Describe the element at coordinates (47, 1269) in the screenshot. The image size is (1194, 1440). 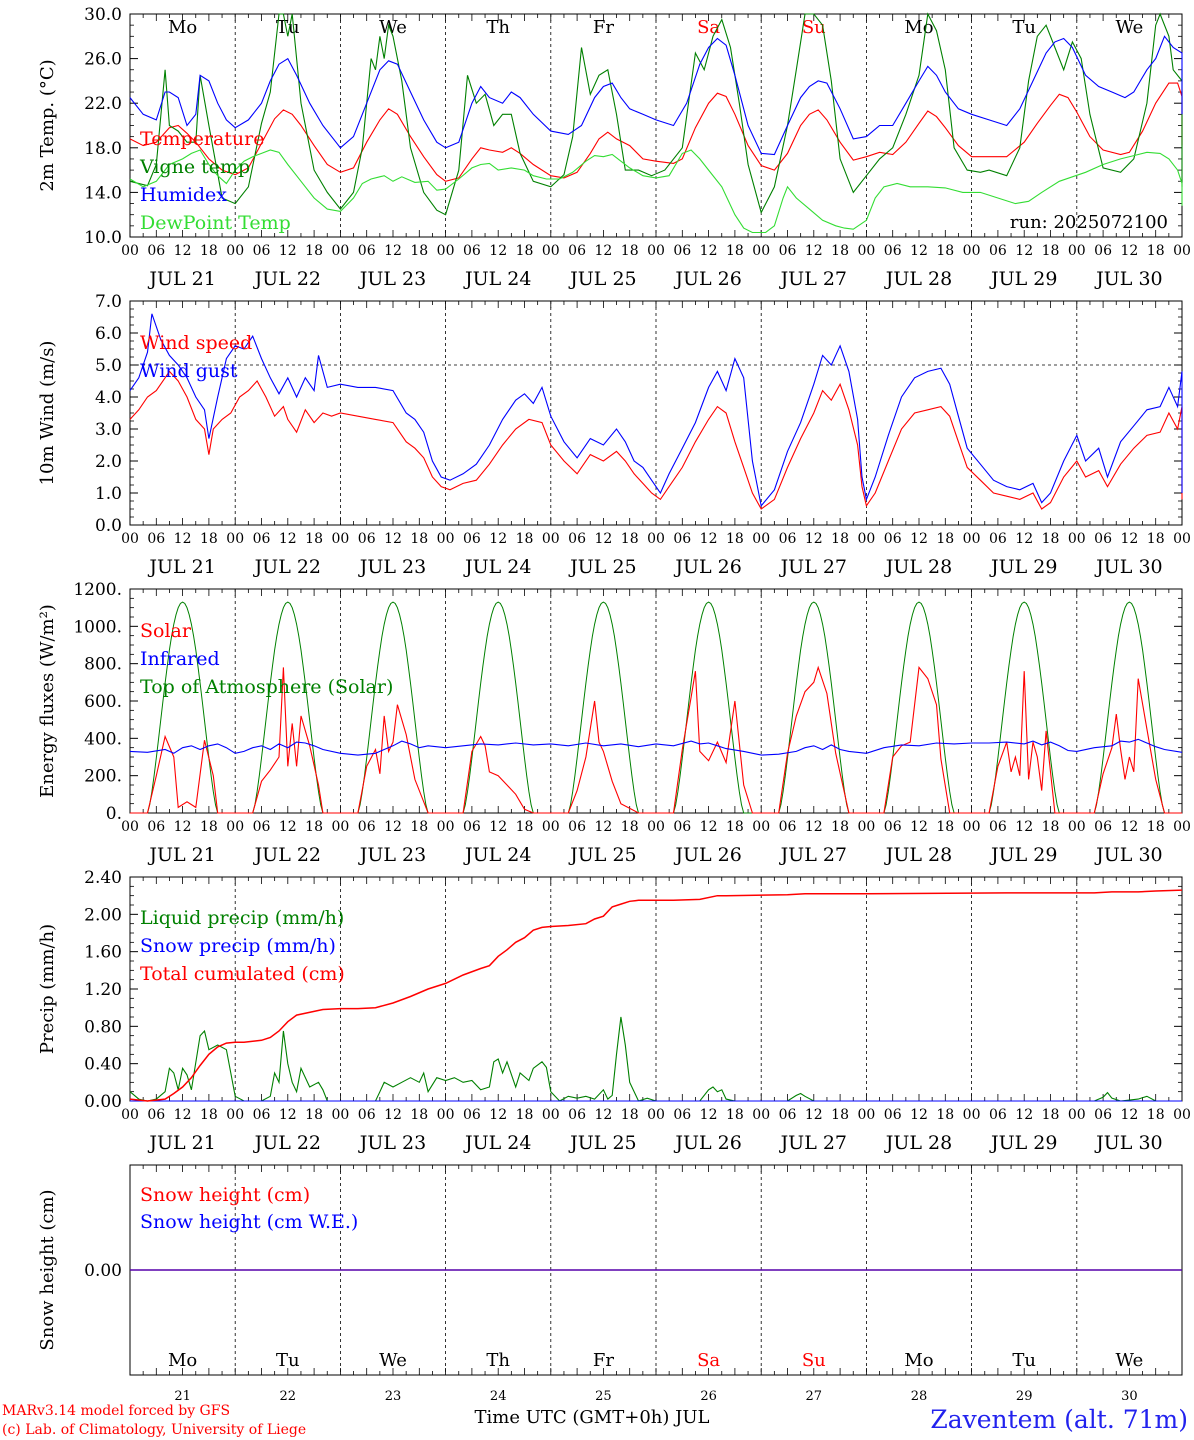
I see `y-axis-label: Snow height (cm)` at that location.